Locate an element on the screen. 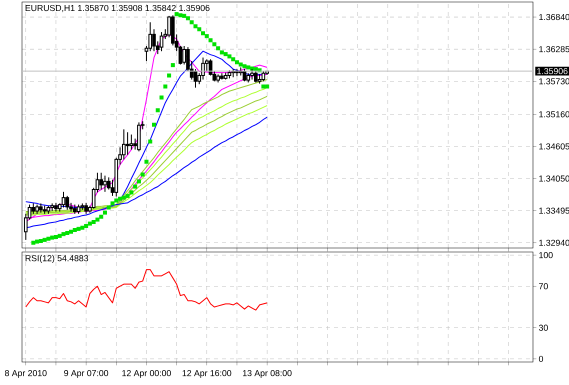 The width and height of the screenshot is (569, 385). y-tick-label: 30 is located at coordinates (543, 327).